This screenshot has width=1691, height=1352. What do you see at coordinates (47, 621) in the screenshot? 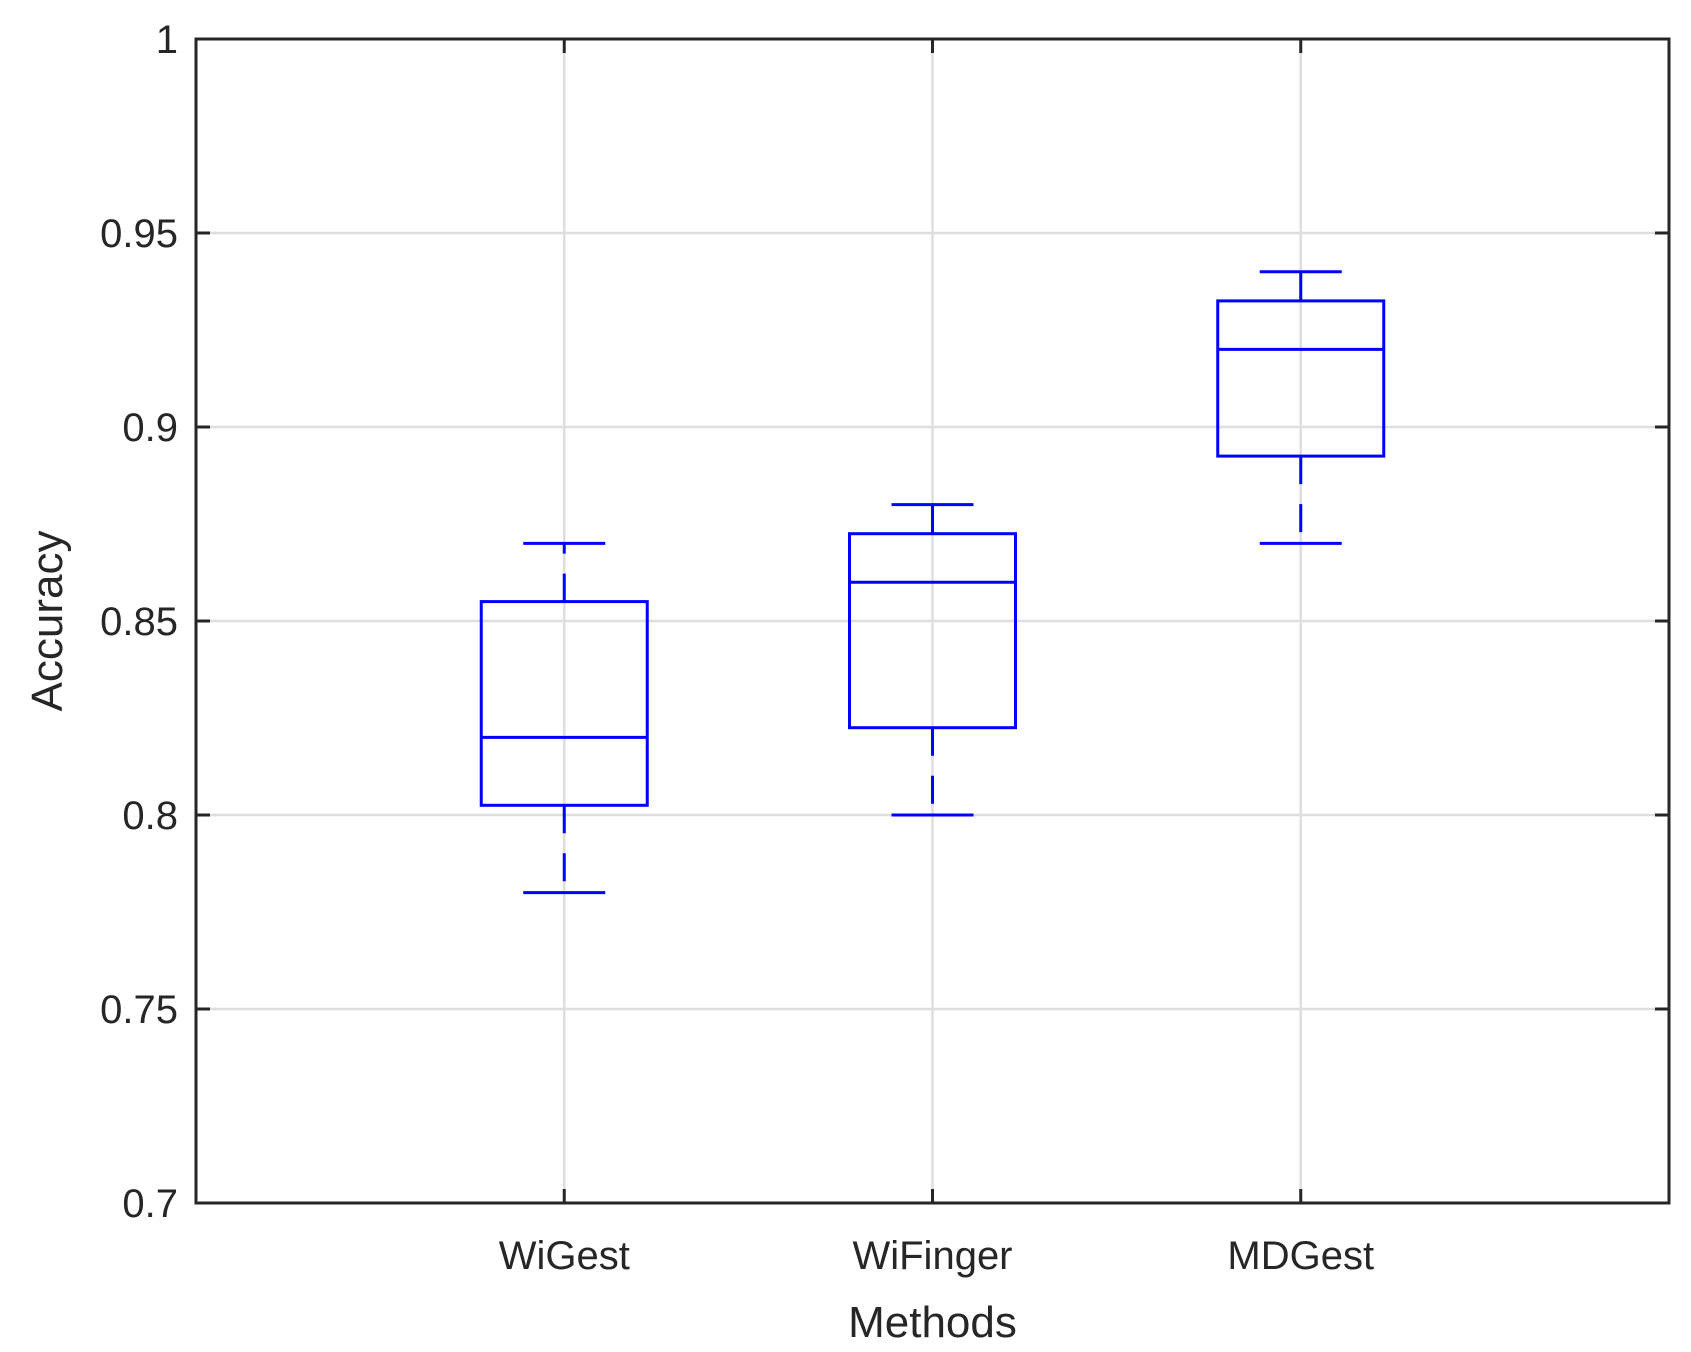
I see `y-axis-title: Accuracy` at bounding box center [47, 621].